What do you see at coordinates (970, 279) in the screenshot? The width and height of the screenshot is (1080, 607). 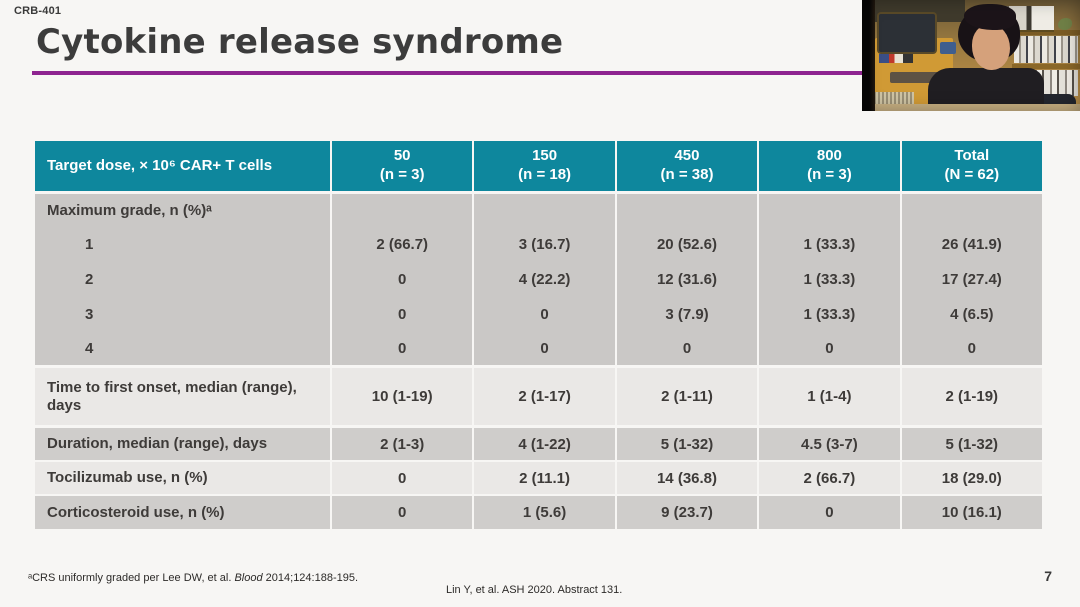 I see `table-cell: 17 (27.4)` at bounding box center [970, 279].